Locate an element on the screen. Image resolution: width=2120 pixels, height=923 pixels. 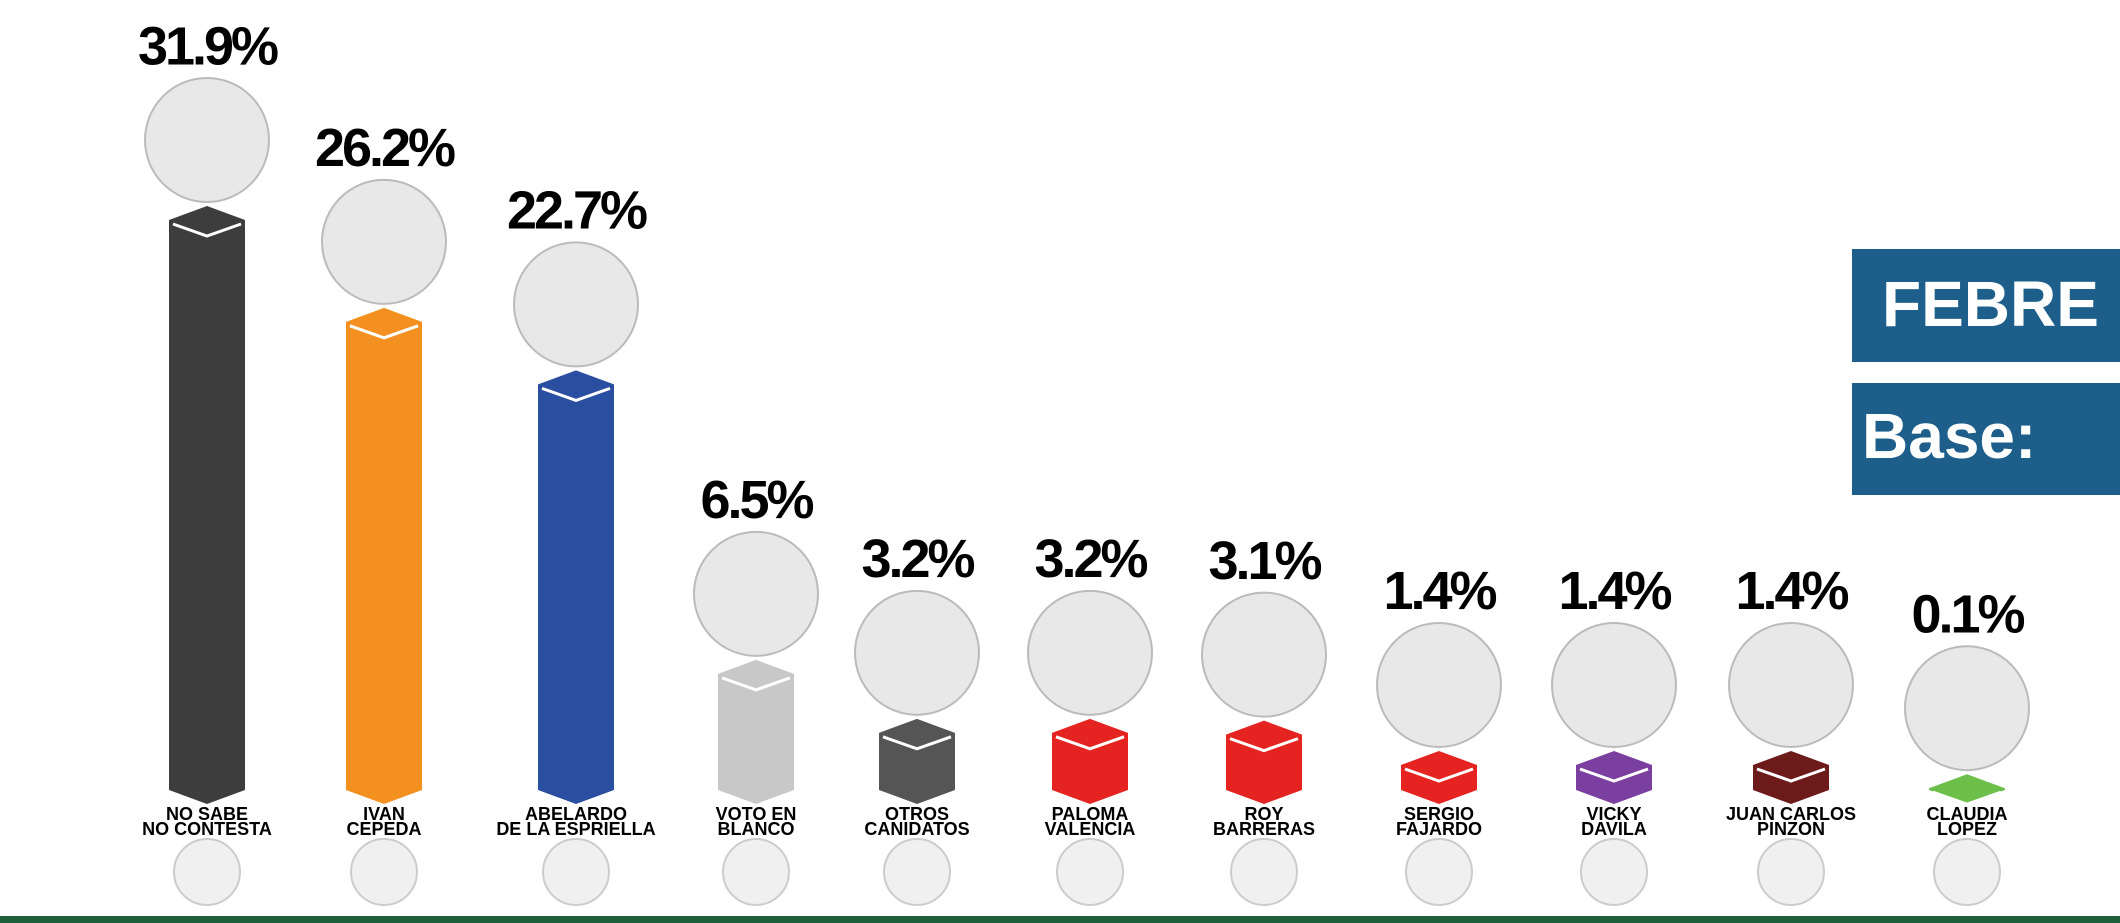
value-label: 0.1% is located at coordinates (1967, 614).